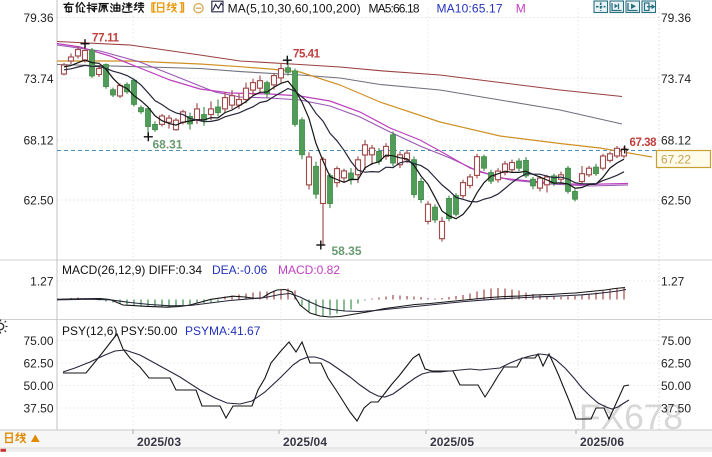 The height and width of the screenshot is (457, 712). Describe the element at coordinates (309, 270) in the screenshot. I see `svg-text: MACD:0.82` at that location.